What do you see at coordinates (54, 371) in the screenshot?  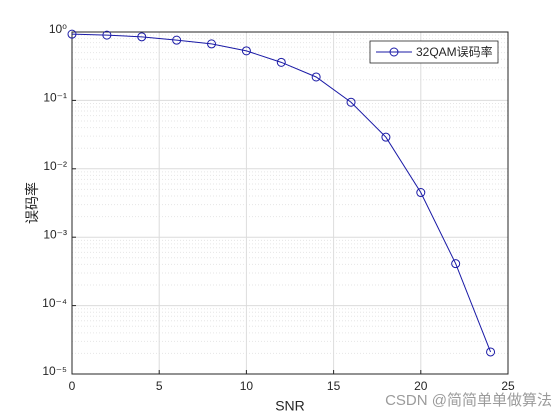 I see `y-tick-label: 10⁻⁵` at bounding box center [54, 371].